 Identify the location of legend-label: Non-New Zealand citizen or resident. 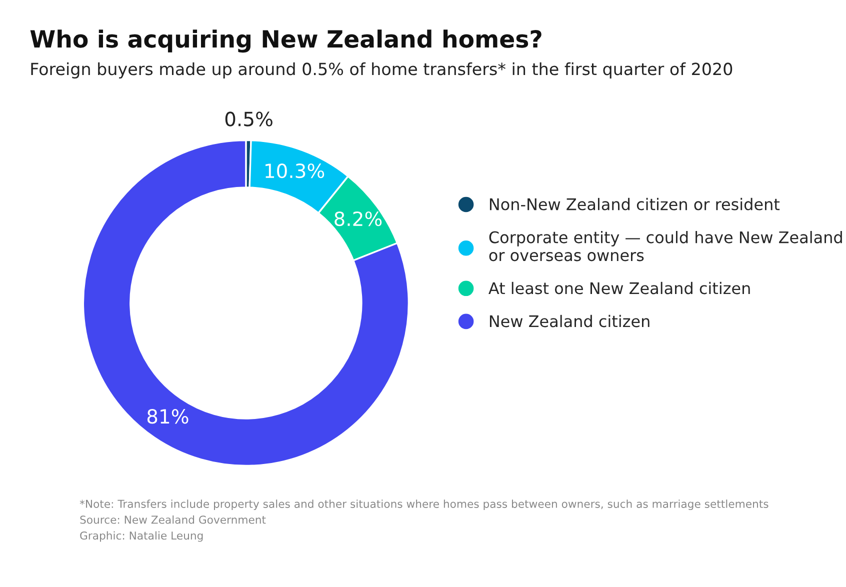
(635, 204).